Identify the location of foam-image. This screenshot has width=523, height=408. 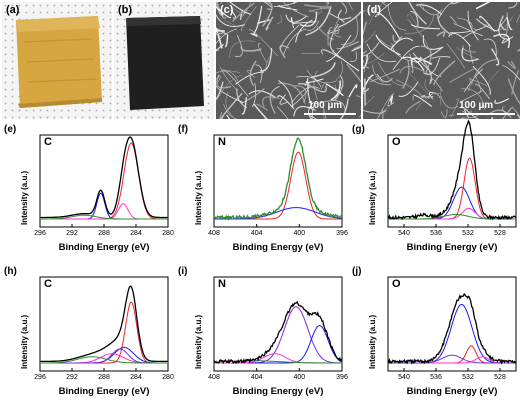
(57, 60).